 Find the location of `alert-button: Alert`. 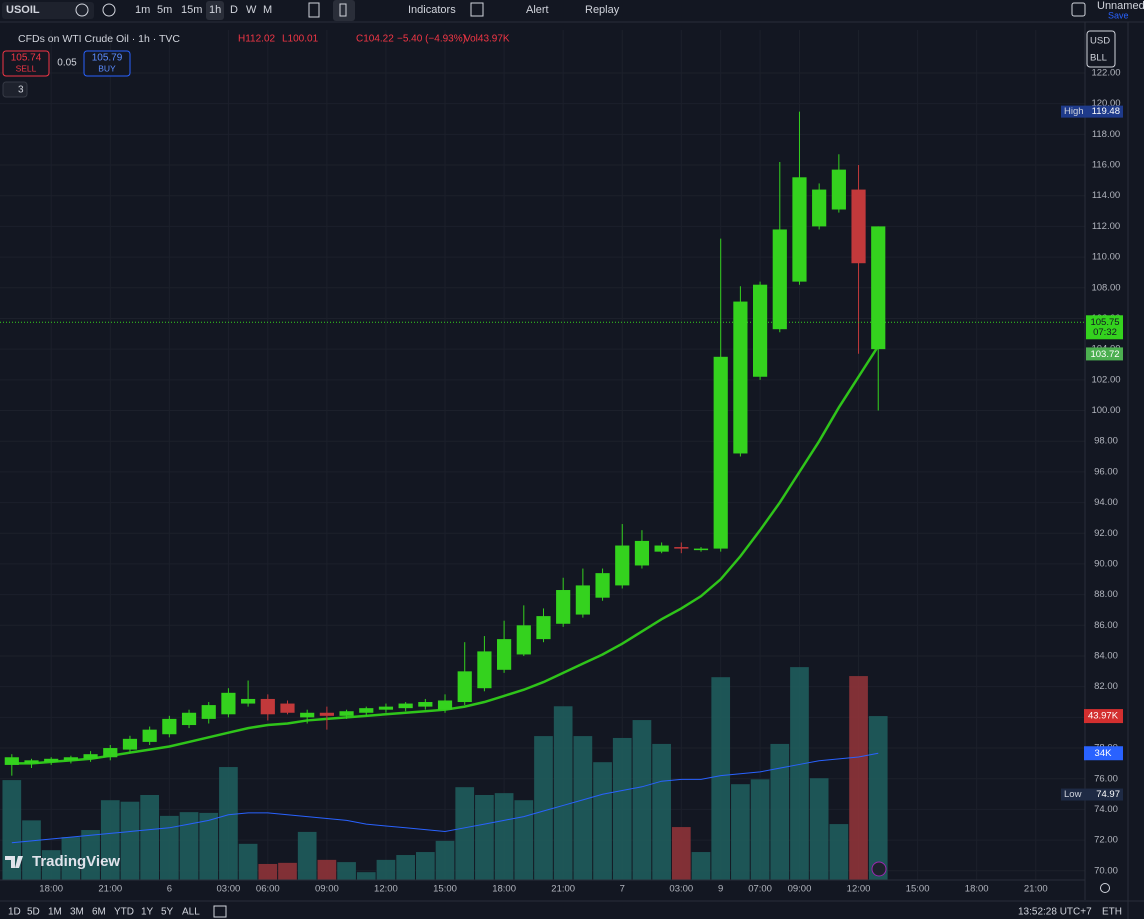

alert-button: Alert is located at coordinates (537, 10).